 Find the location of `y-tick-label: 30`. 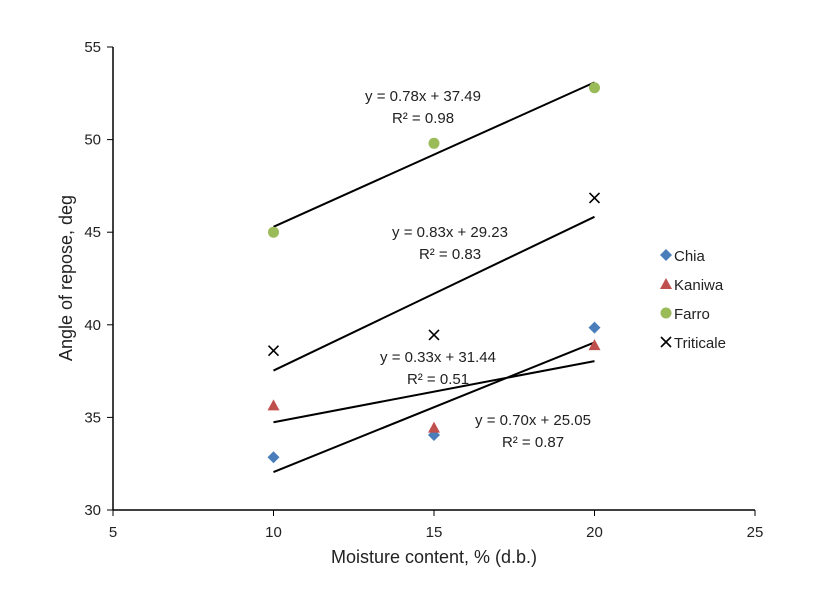

y-tick-label: 30 is located at coordinates (92, 510).